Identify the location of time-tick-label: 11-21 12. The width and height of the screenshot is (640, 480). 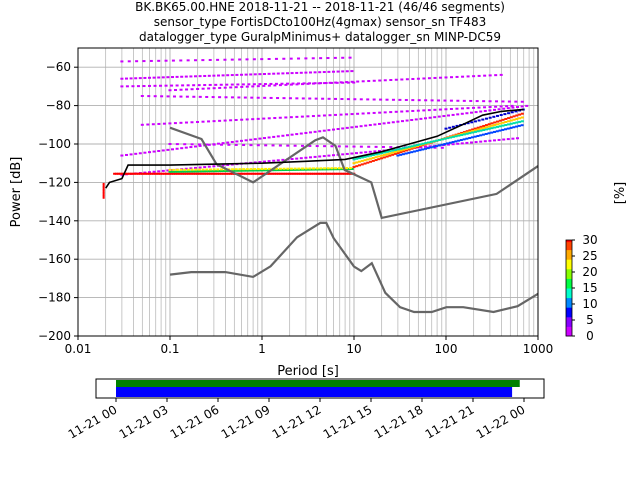
(297, 421).